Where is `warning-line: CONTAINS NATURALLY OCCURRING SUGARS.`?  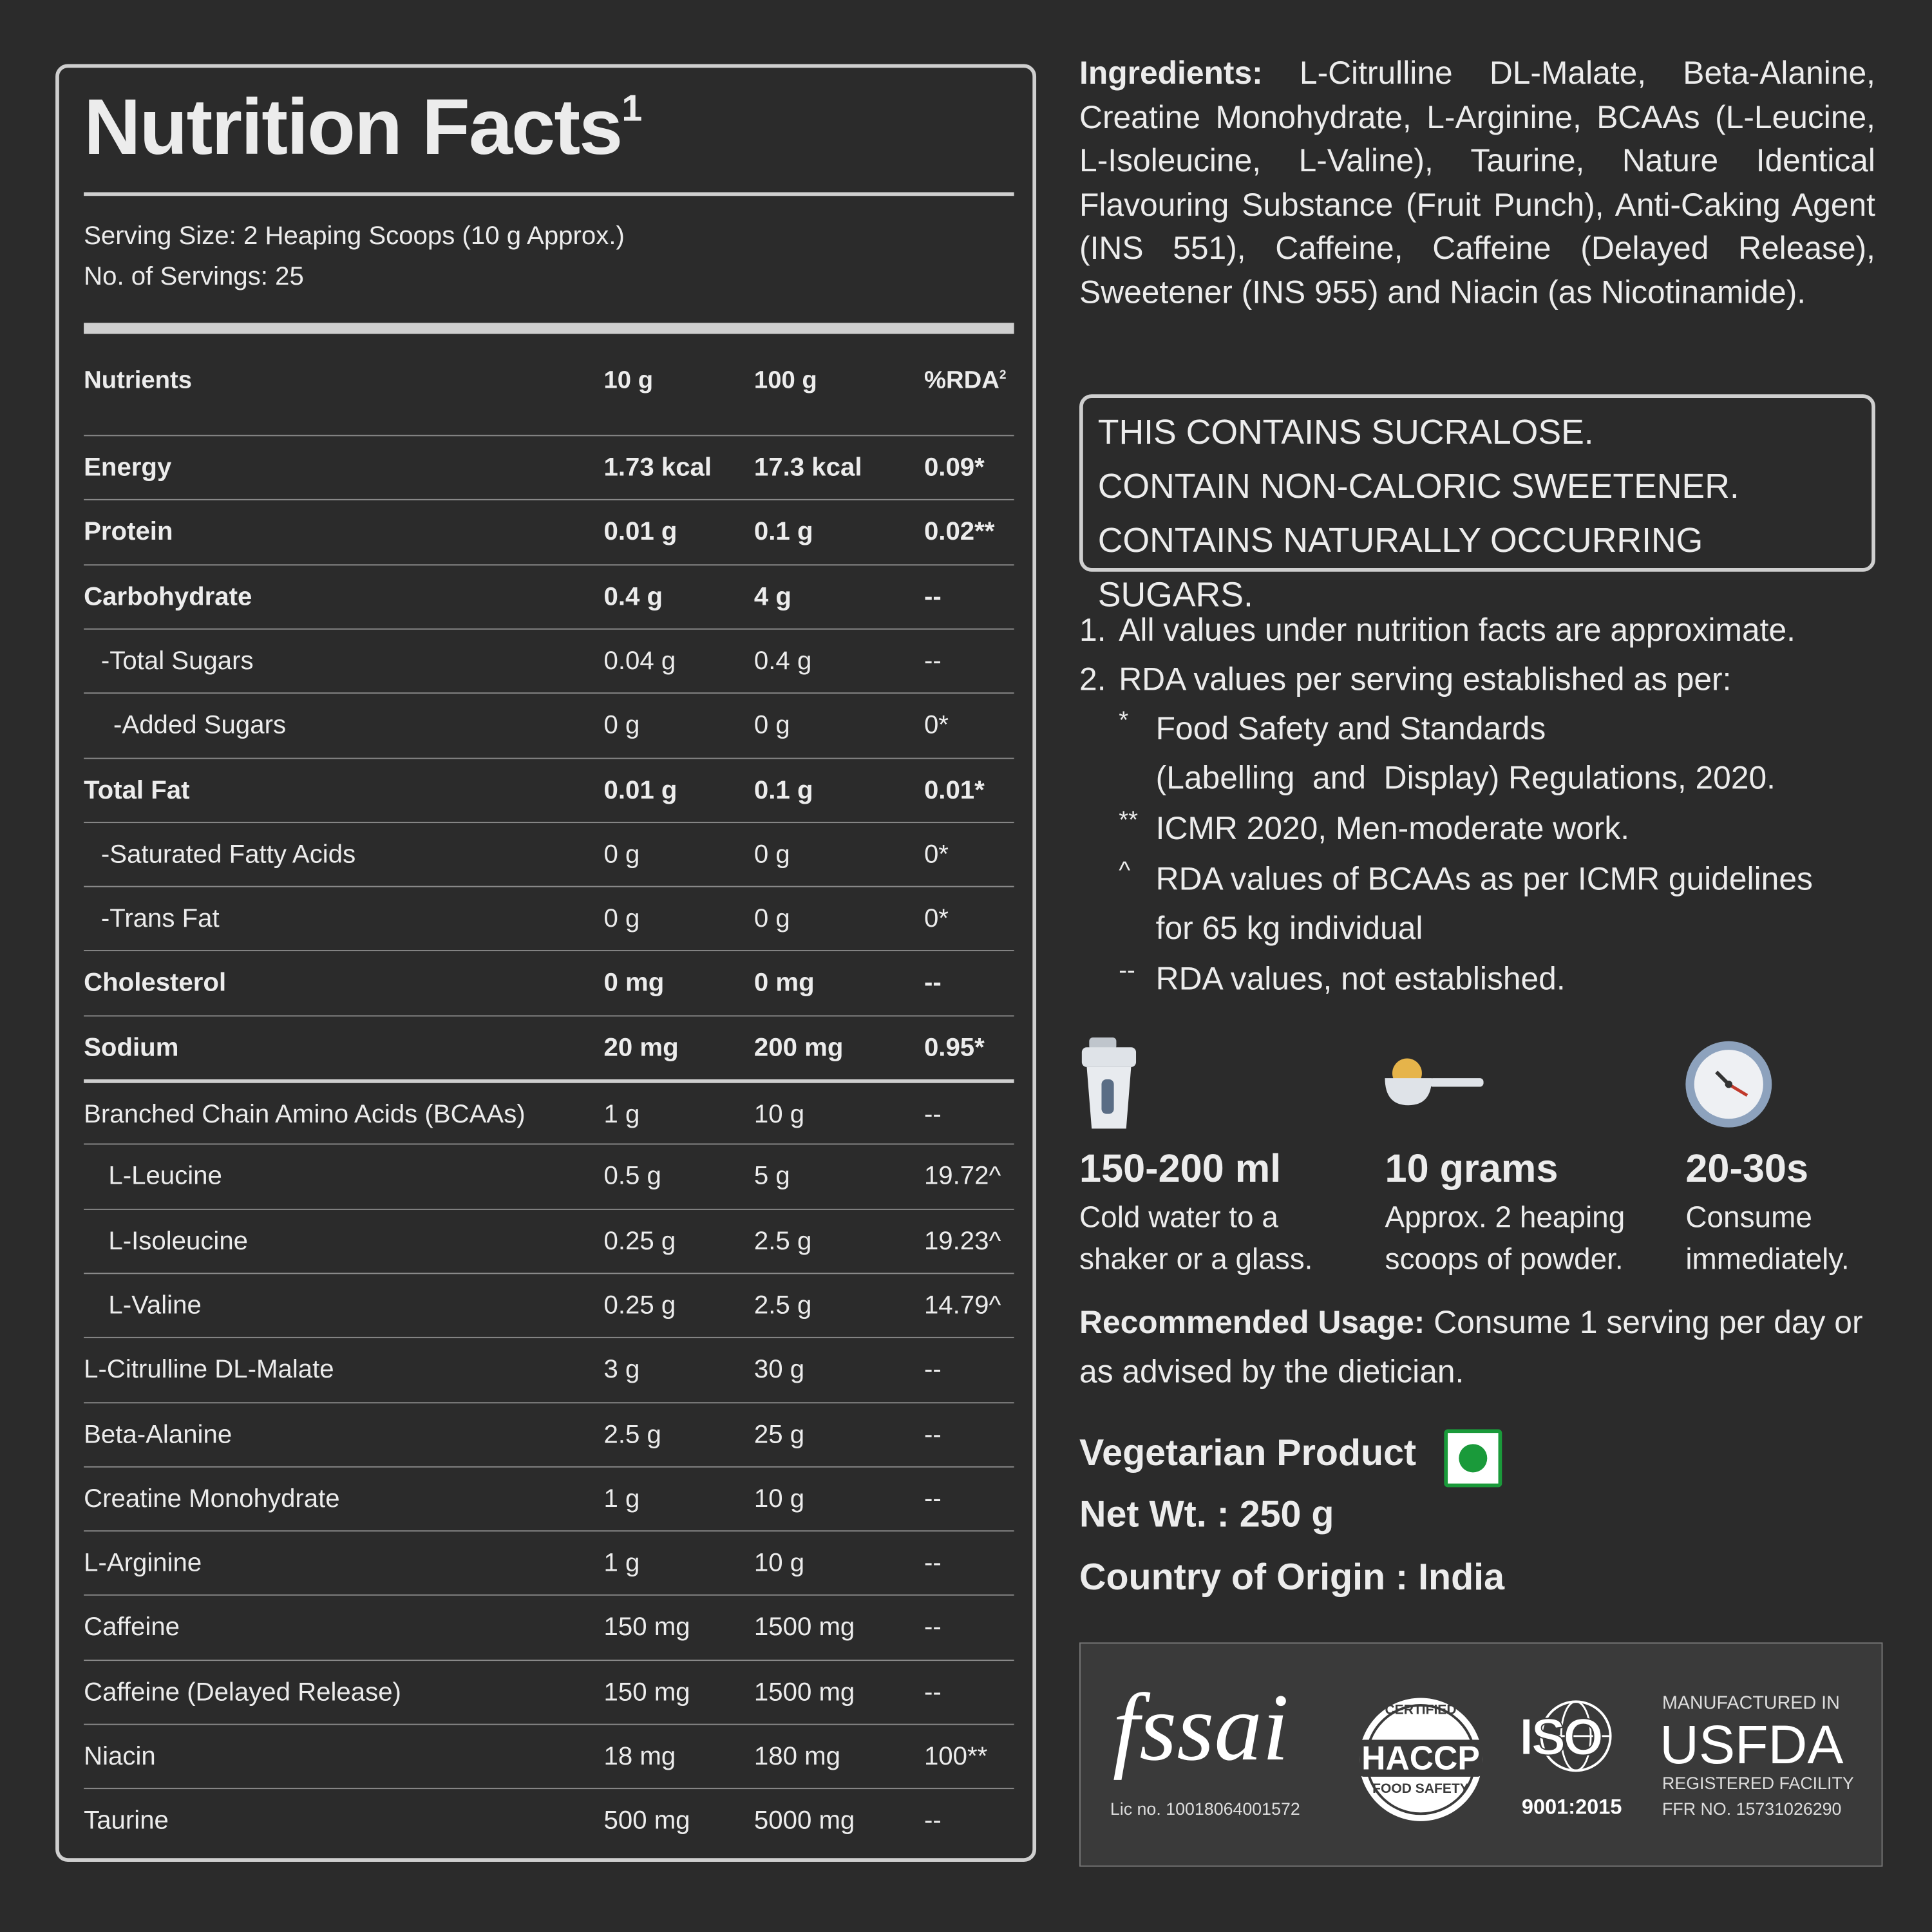
warning-line: CONTAINS NATURALLY OCCURRING SUGARS. is located at coordinates (1400, 567).